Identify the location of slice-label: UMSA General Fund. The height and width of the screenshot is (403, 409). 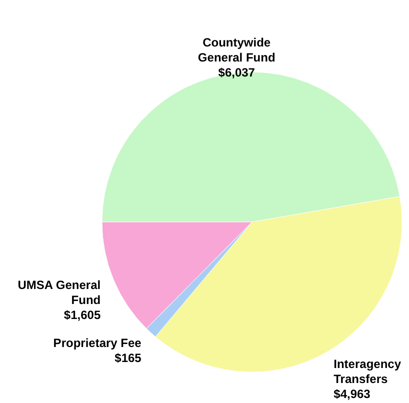
(59, 293).